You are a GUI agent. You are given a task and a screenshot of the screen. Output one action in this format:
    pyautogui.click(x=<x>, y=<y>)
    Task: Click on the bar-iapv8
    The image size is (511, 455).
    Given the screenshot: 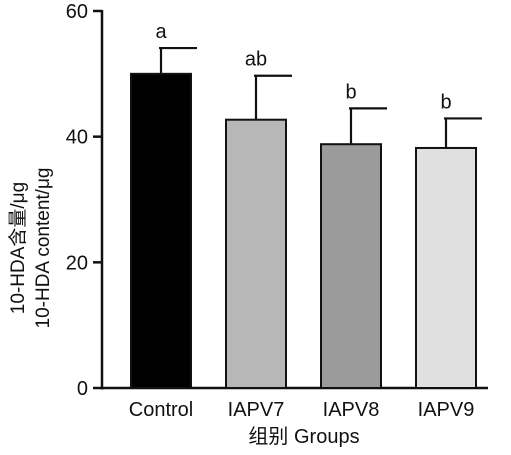 What is the action you would take?
    pyautogui.click(x=351, y=266)
    